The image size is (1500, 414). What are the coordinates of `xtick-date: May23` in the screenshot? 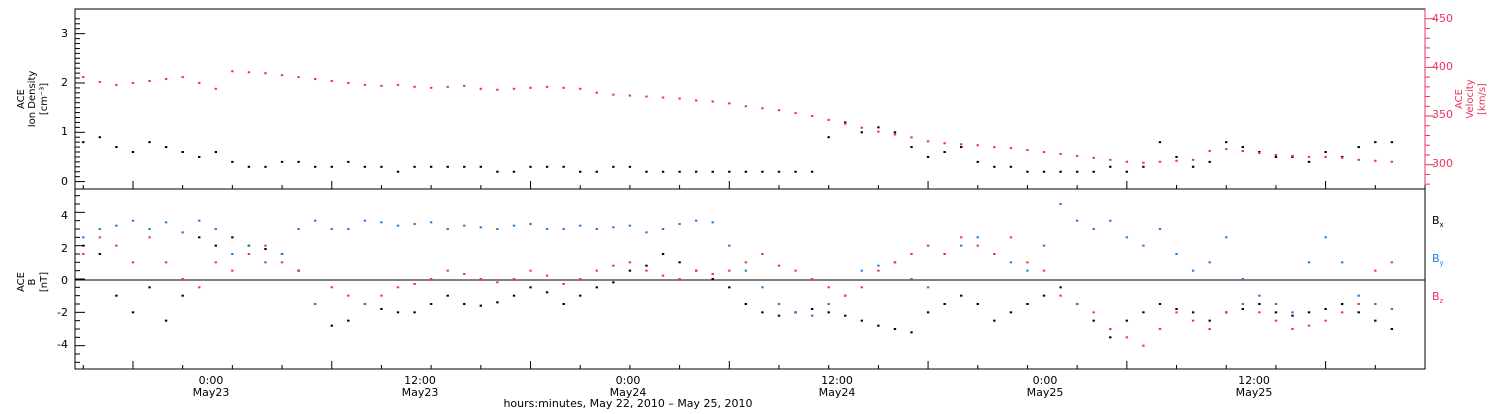 It's located at (211, 392).